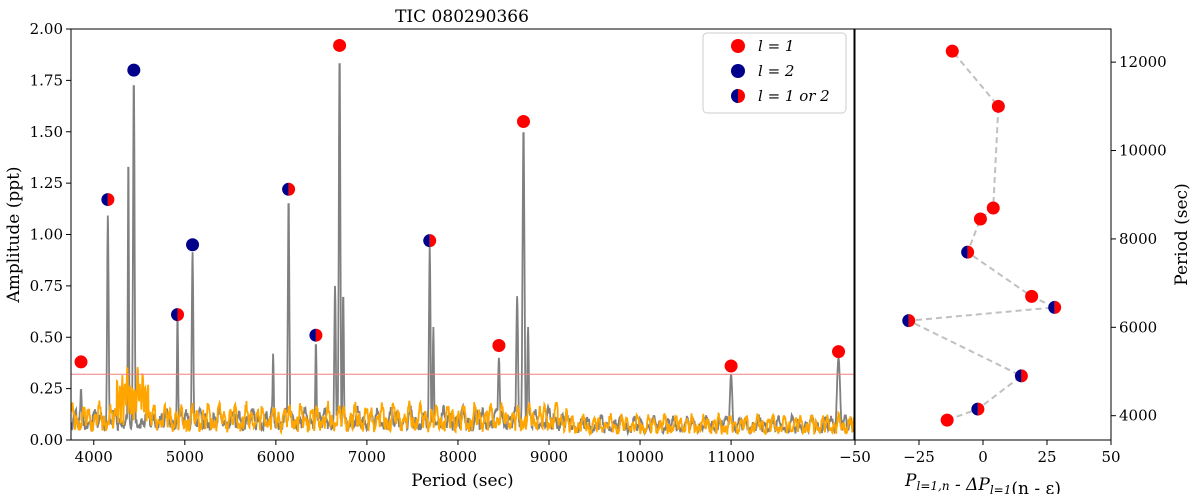 This screenshot has height=494, width=1200. I want to click on y-tick-label: 1.25, so click(46, 183).